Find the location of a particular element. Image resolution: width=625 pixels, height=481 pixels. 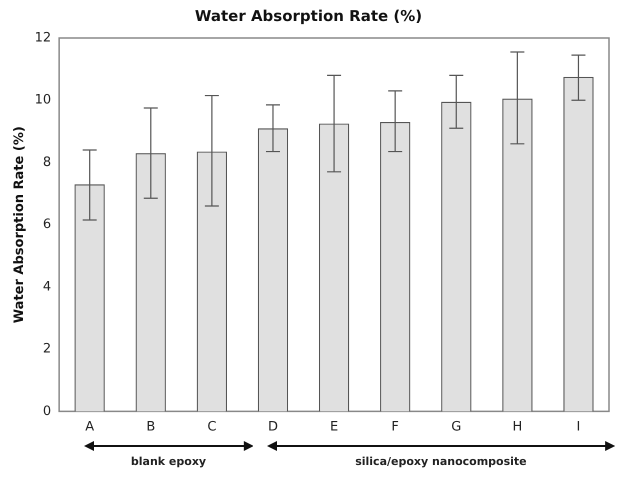

x-tick-label: H is located at coordinates (517, 427).